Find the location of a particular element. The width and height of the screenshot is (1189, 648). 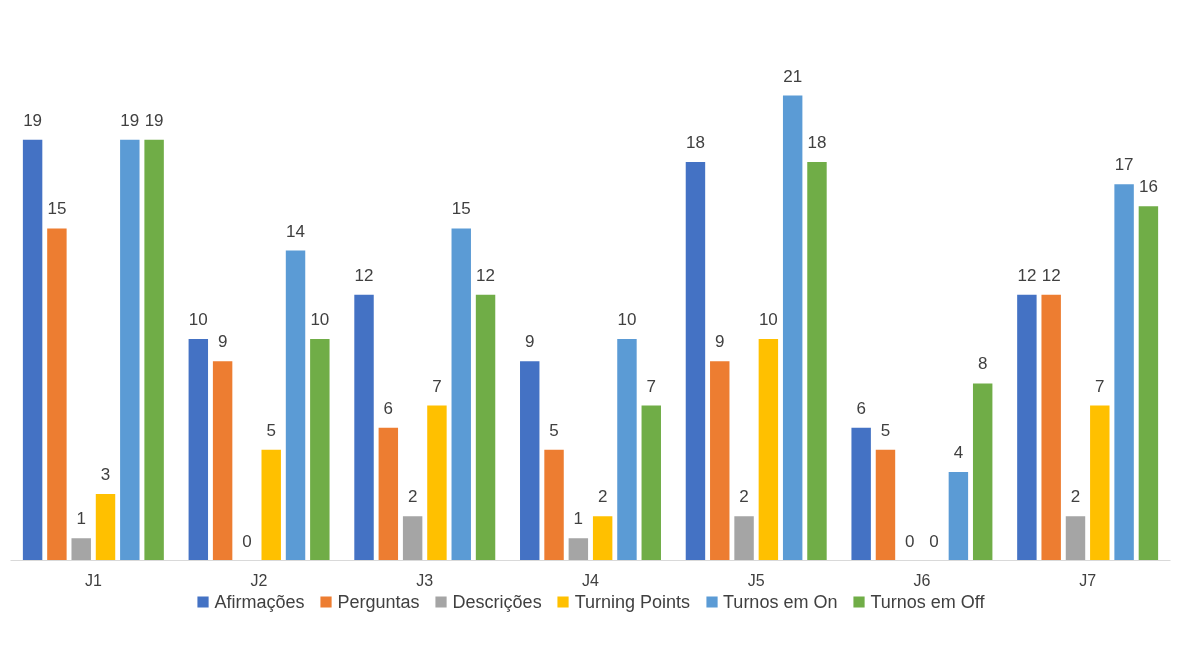

data-label: 16 is located at coordinates (1148, 187).